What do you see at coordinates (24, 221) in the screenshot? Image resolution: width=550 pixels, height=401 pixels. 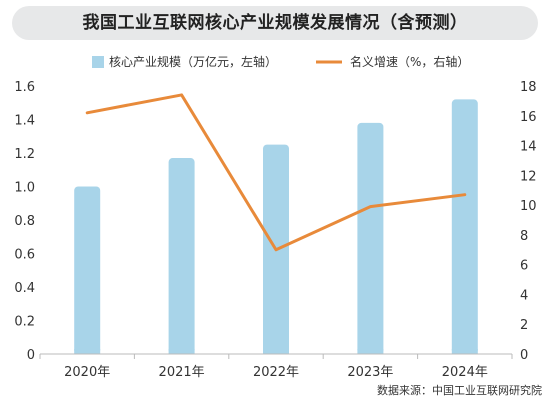 I see `y-left-tick-label: 0.8` at bounding box center [24, 221].